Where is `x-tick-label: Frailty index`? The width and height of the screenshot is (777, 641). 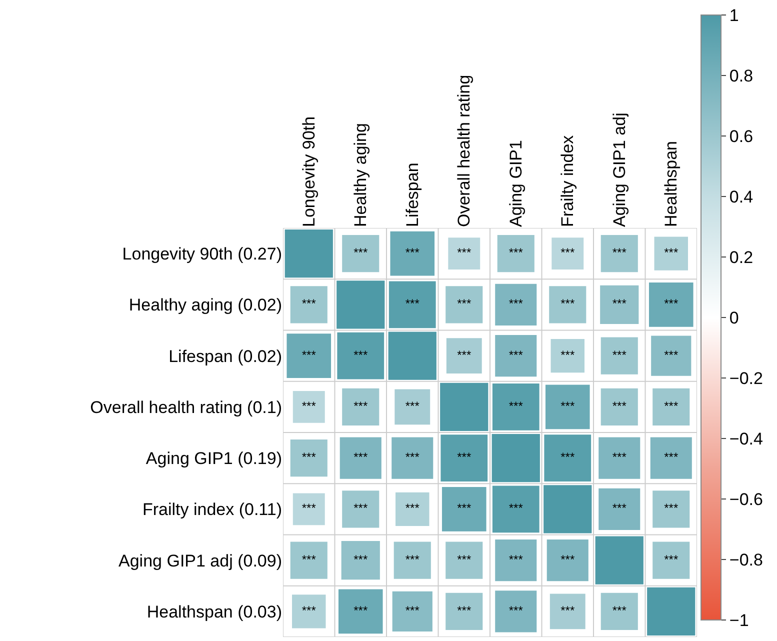
x-tick-label: Frailty index is located at coordinates (568, 180).